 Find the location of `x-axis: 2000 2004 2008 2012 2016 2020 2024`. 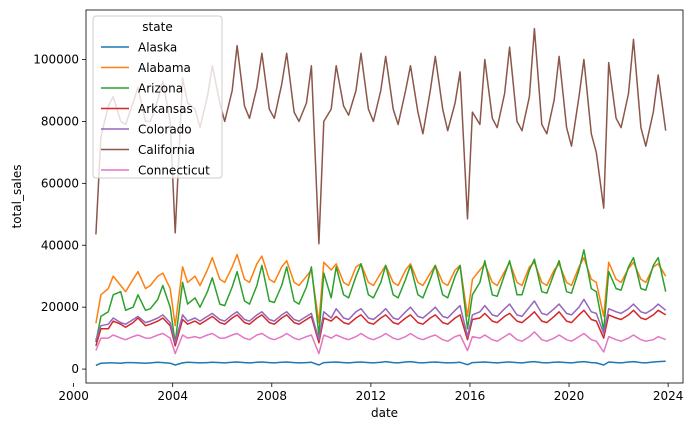

x-axis: 2000 2004 2008 2012 2016 2020 2024 is located at coordinates (370, 393).